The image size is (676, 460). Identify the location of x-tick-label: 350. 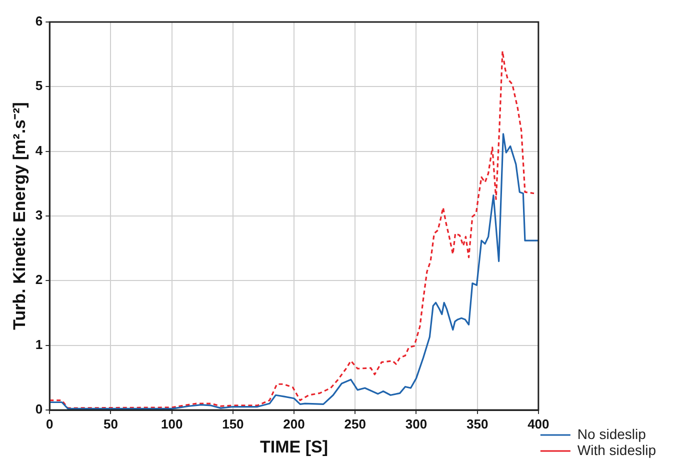
(477, 424).